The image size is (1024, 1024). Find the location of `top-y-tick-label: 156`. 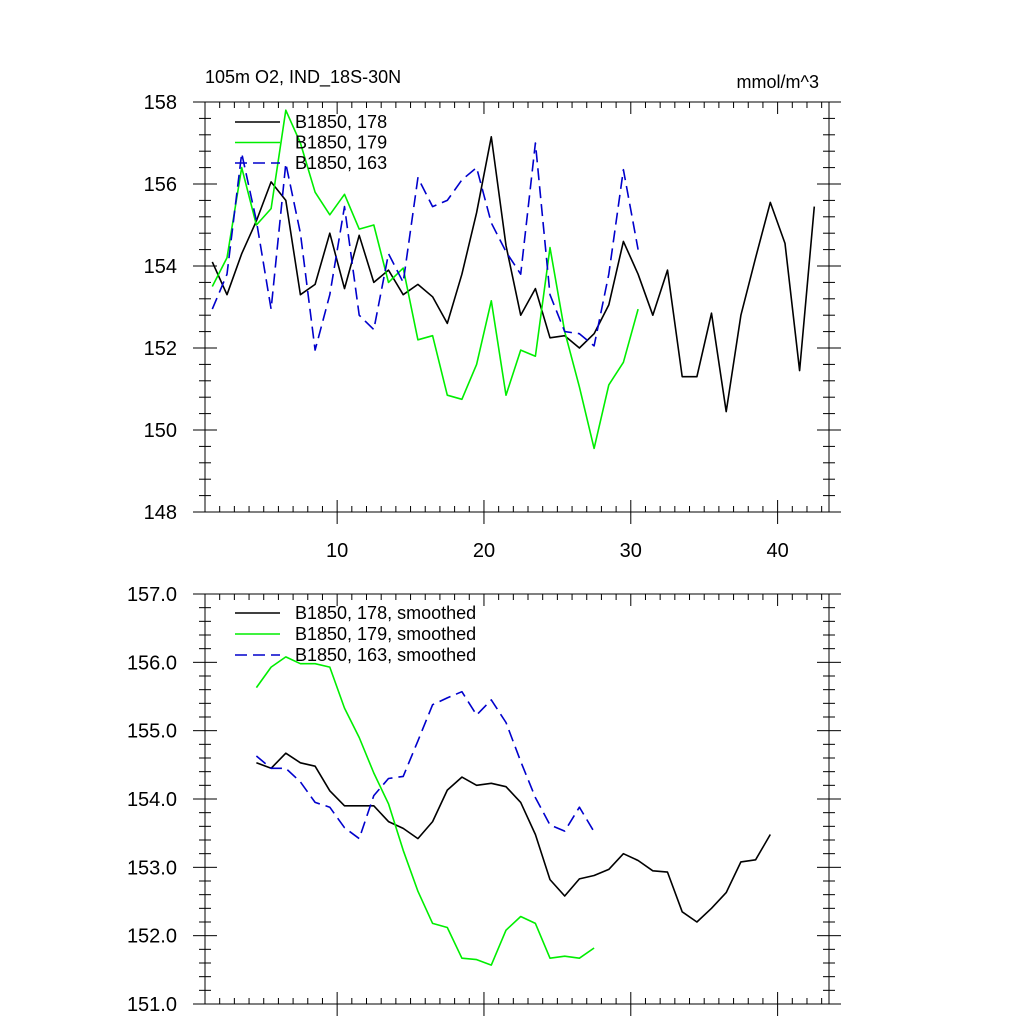

top-y-tick-label: 156 is located at coordinates (160, 185).